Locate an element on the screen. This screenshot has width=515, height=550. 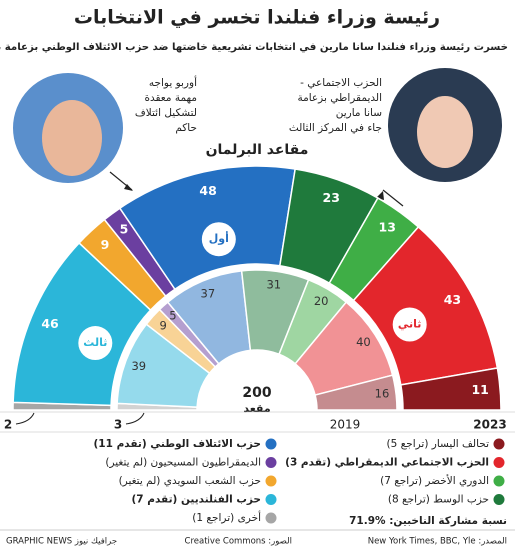
total-label: مقعد is located at coordinates (256, 408).